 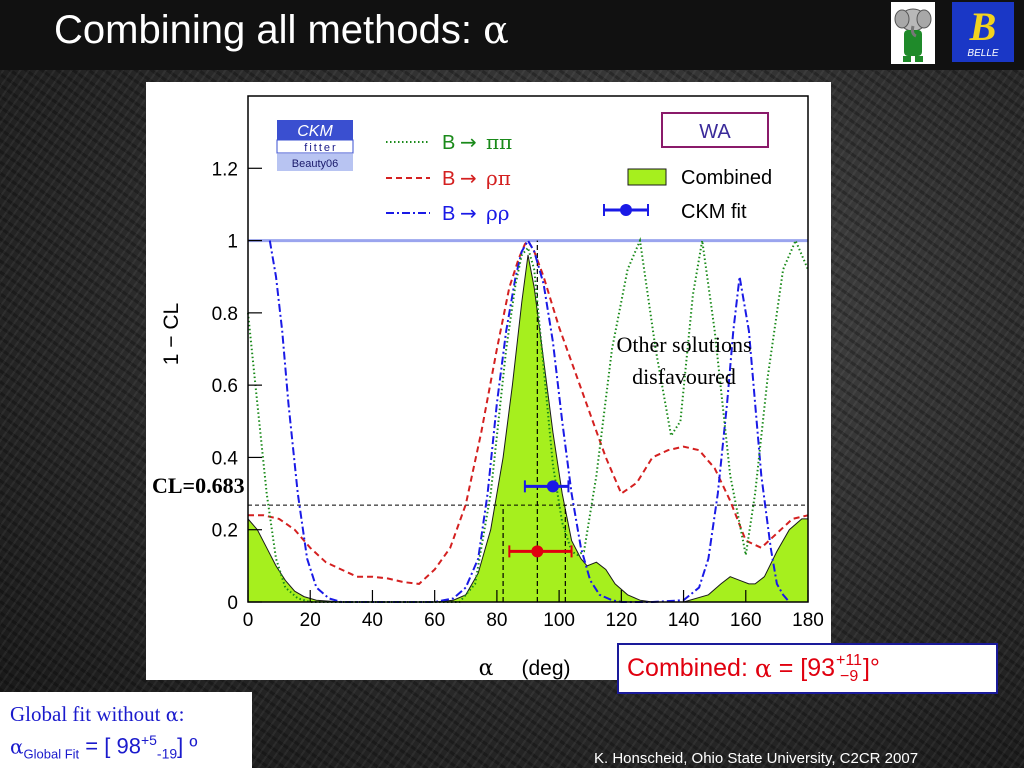 I want to click on ckmfitter-logo-line3: Beauty06, so click(x=315, y=164).